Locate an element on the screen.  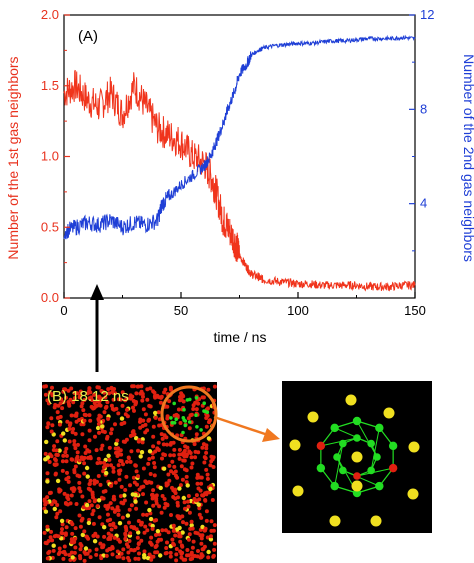
cage-zoom is located at coordinates (357, 457).